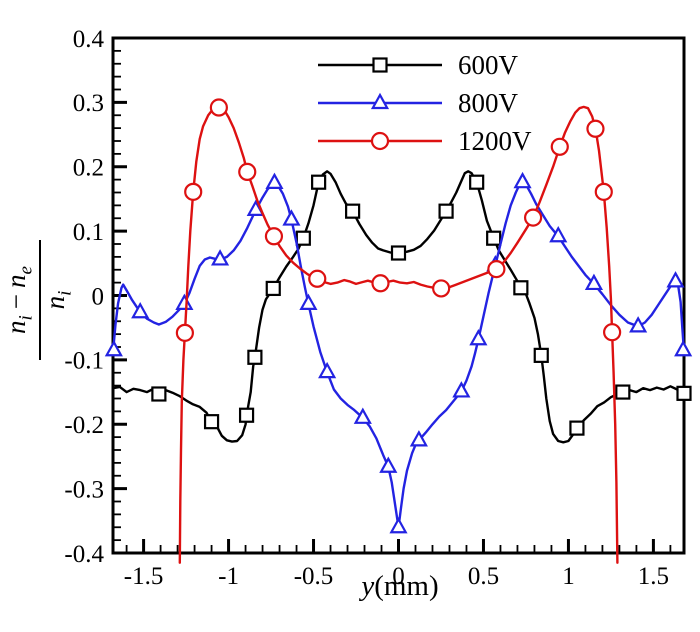 This screenshot has width=700, height=632. Describe the element at coordinates (88, 103) in the screenshot. I see `y-tick-label: 0.3` at that location.